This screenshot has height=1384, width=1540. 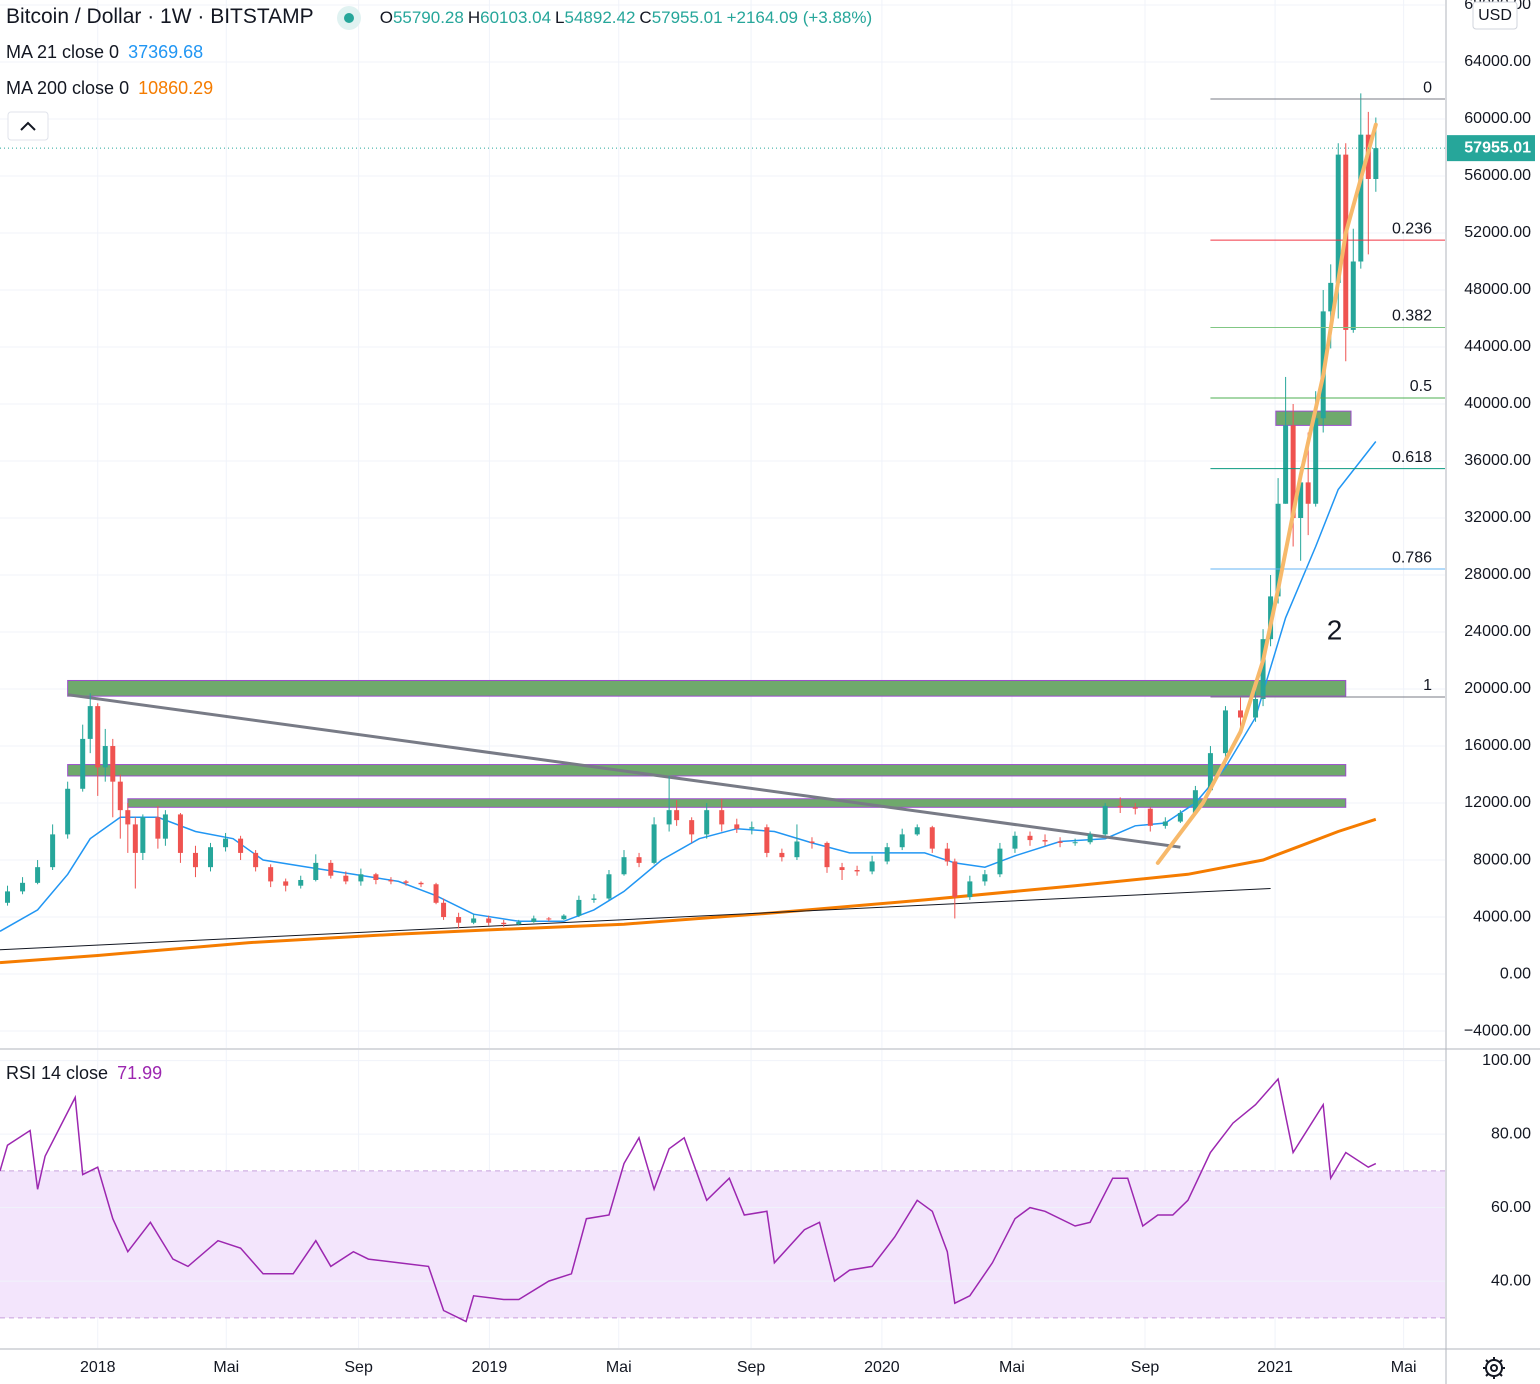 I want to click on ma-value: 37369.68, so click(x=166, y=52).